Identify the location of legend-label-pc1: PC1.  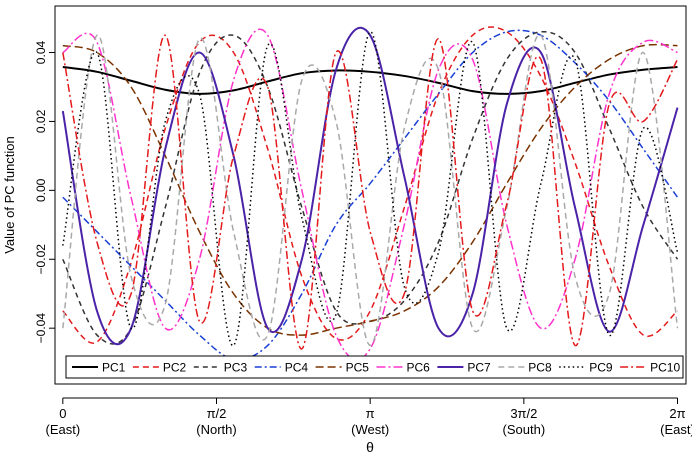
(114, 368).